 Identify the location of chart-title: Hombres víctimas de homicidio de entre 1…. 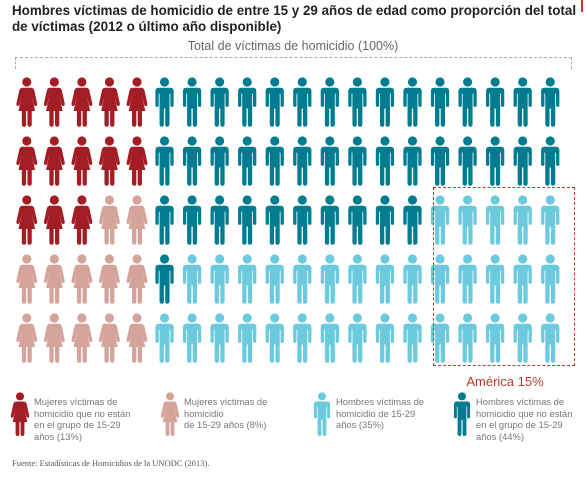
(294, 18).